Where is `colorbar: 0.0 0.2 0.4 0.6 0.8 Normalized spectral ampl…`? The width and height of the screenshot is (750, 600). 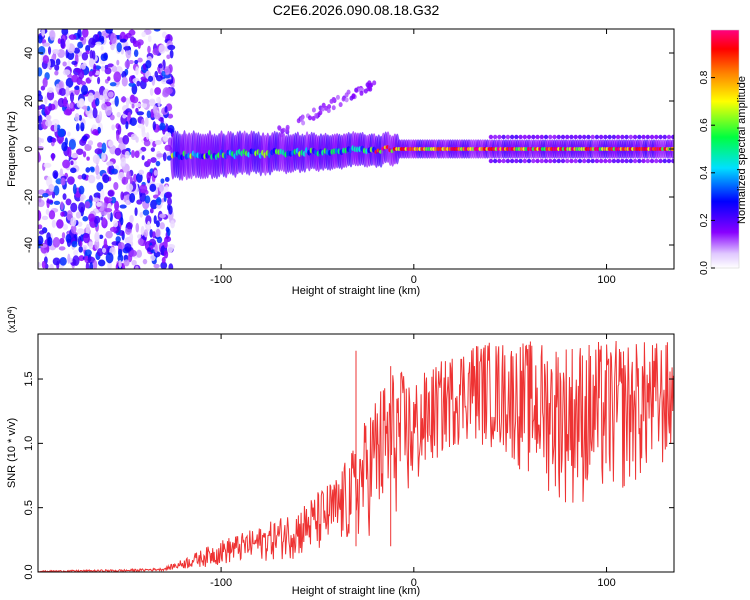
colorbar: 0.0 0.2 0.4 0.6 0.8 Normalized spectral ampl… is located at coordinates (723, 152).